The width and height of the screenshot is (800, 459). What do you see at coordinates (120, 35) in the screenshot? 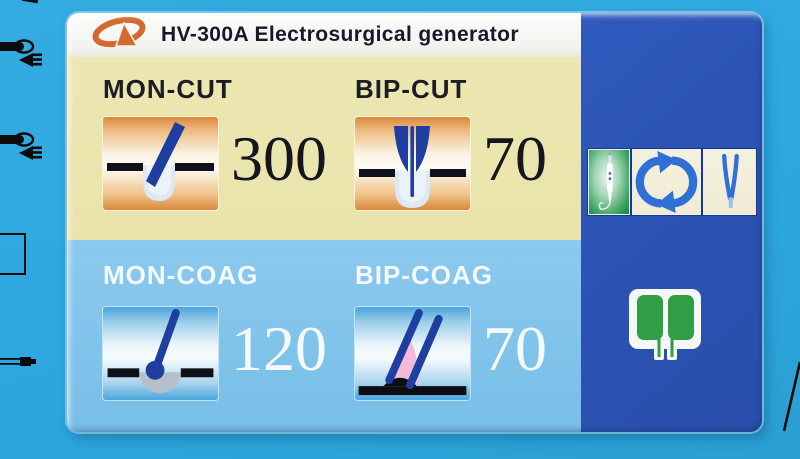
I see `brand-swoosh-logo` at bounding box center [120, 35].